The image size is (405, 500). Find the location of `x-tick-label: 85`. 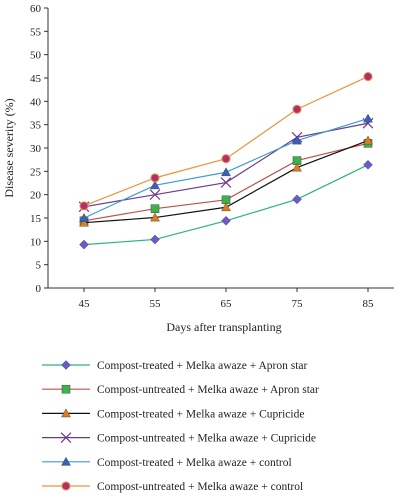

x-tick-label: 85 is located at coordinates (369, 304).